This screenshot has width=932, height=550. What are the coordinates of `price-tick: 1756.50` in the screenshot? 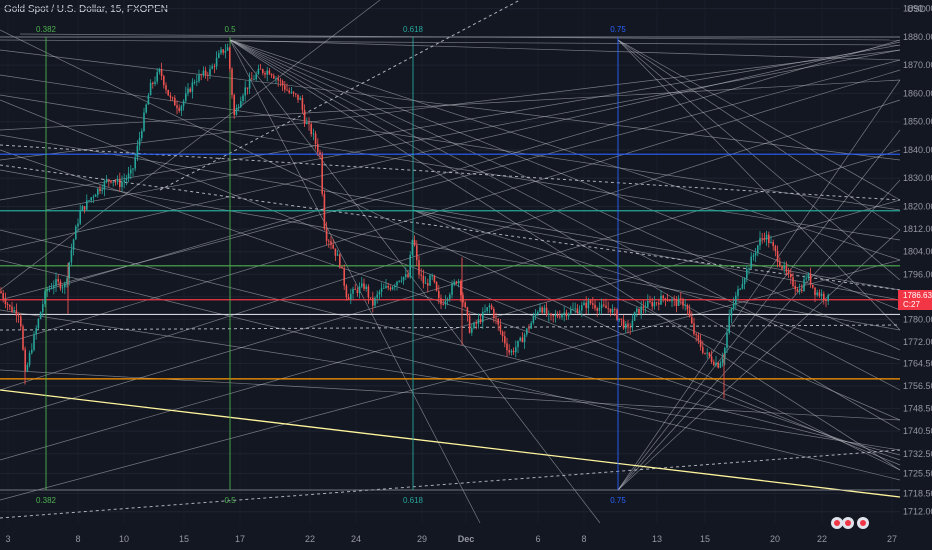 It's located at (917, 386).